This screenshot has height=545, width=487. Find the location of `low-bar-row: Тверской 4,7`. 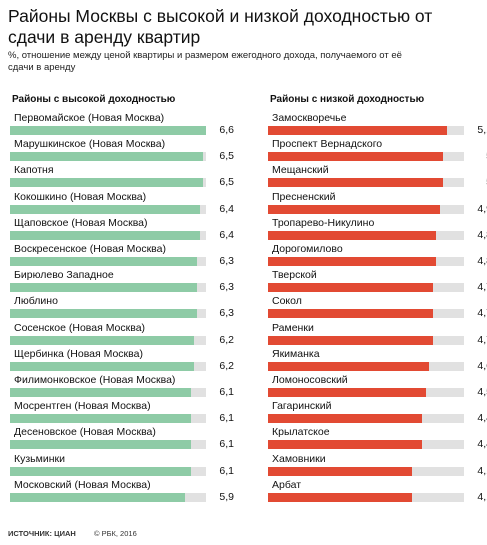

low-bar-row: Тверской 4,7 is located at coordinates (377, 281).